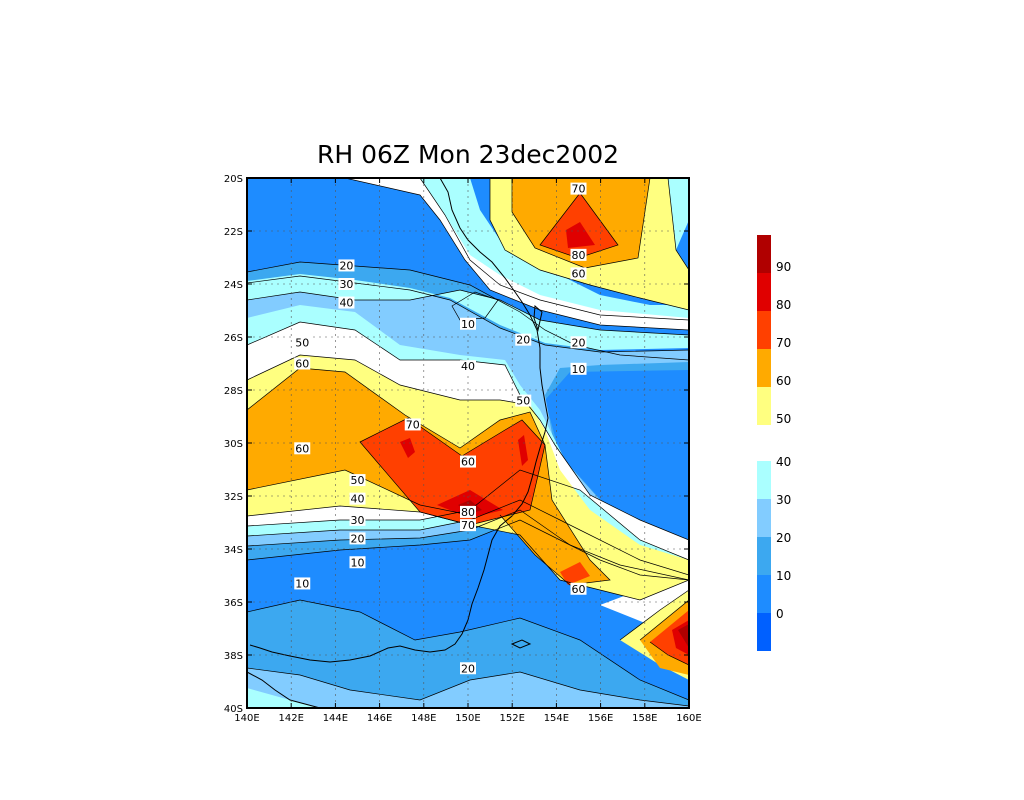 The height and width of the screenshot is (800, 1024). Describe the element at coordinates (774, 443) in the screenshot. I see `colorbar: 50 60 70 80 90 0 10 20 30 40` at that location.